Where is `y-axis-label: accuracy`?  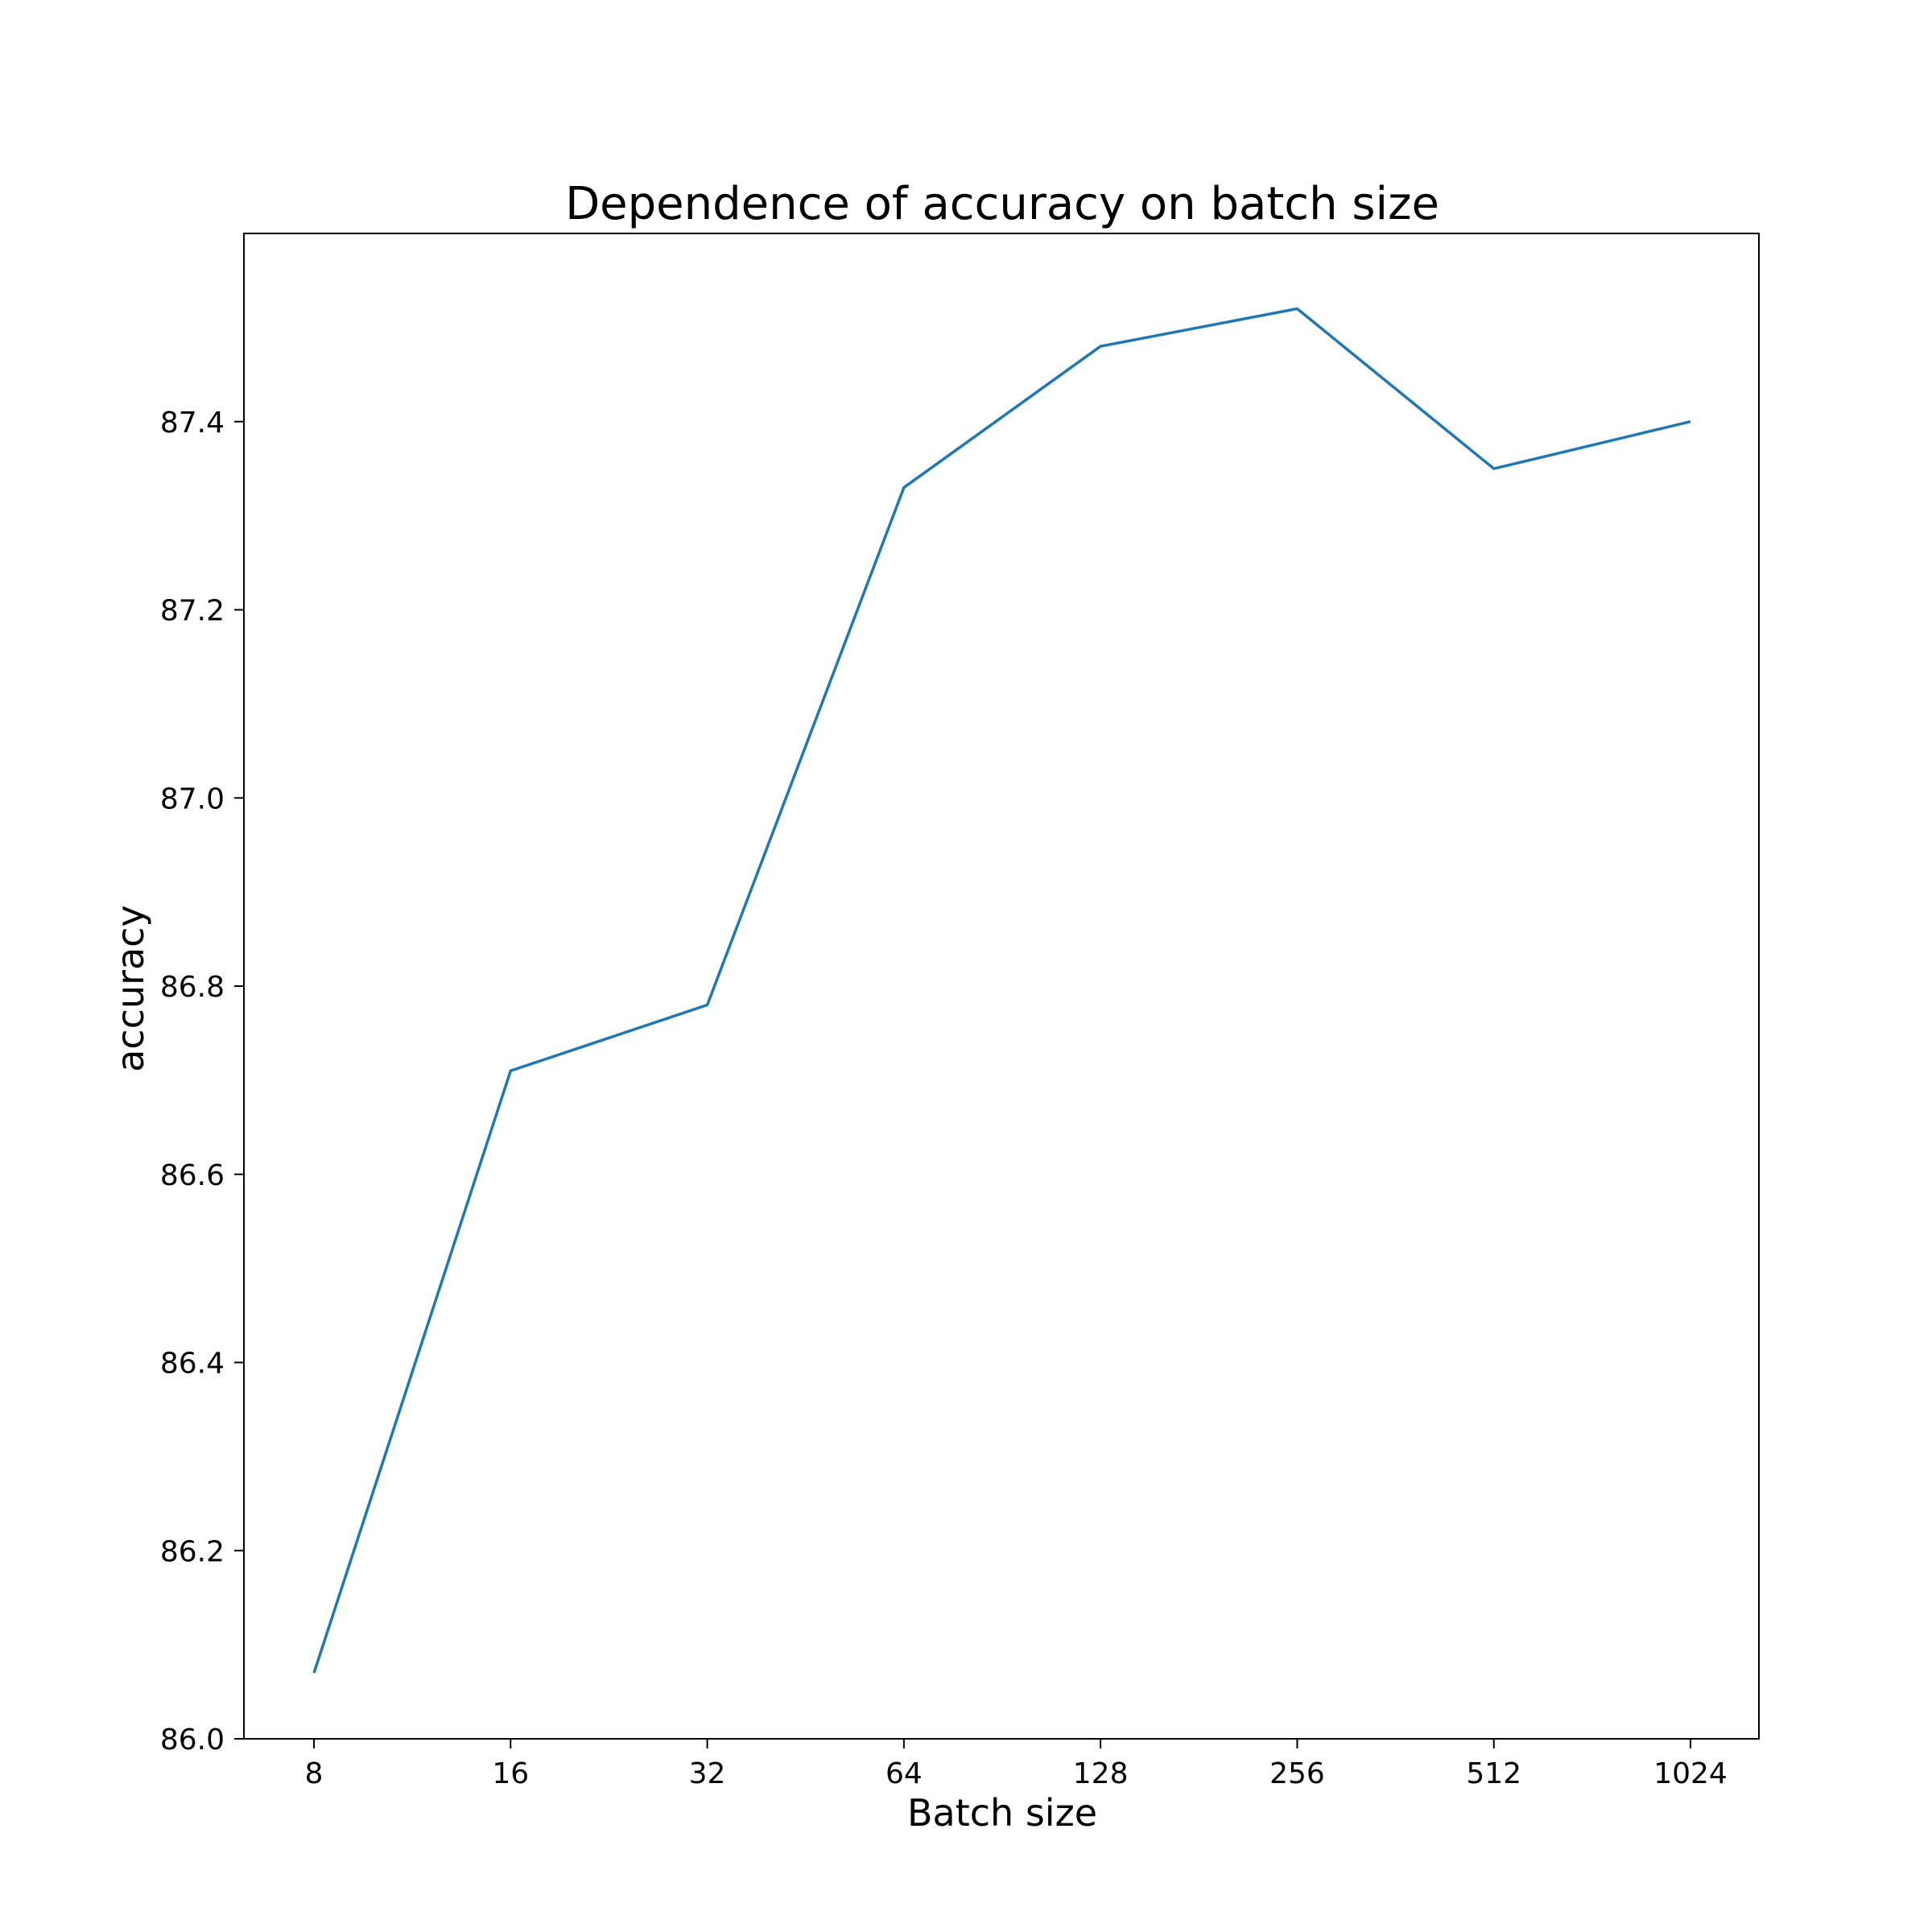 y-axis-label: accuracy is located at coordinates (130, 988).